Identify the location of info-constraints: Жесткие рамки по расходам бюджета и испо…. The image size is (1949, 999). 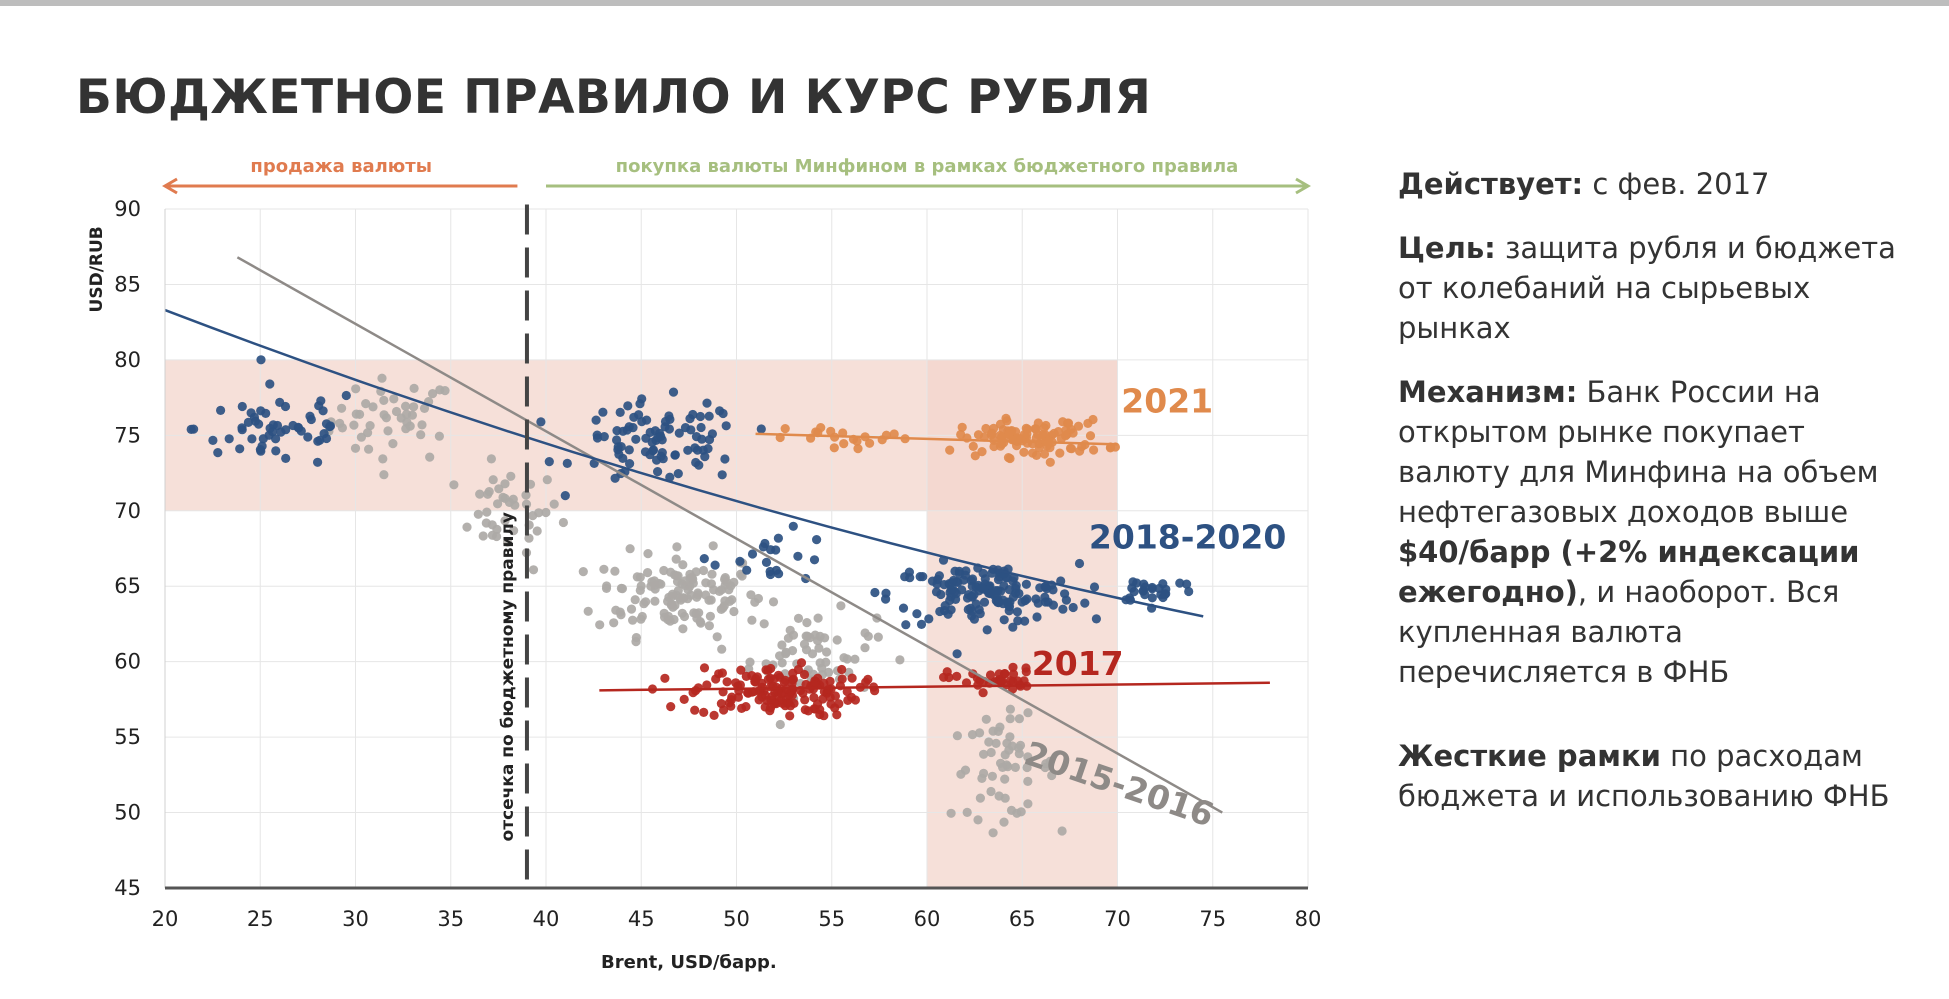
(1658, 776).